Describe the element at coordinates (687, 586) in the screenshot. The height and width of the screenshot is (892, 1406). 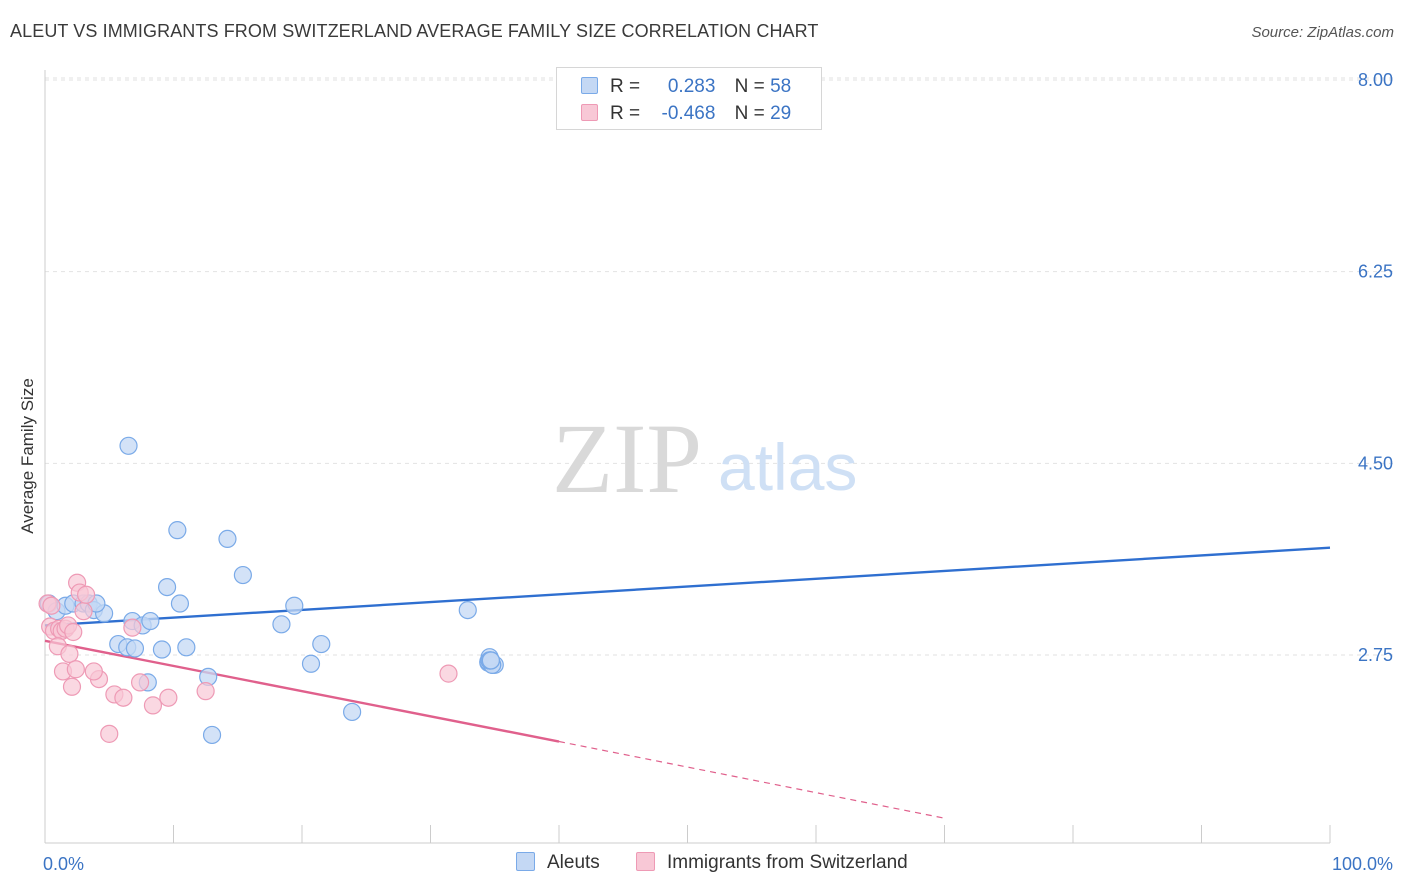
I see `trend-line-aleuts` at that location.